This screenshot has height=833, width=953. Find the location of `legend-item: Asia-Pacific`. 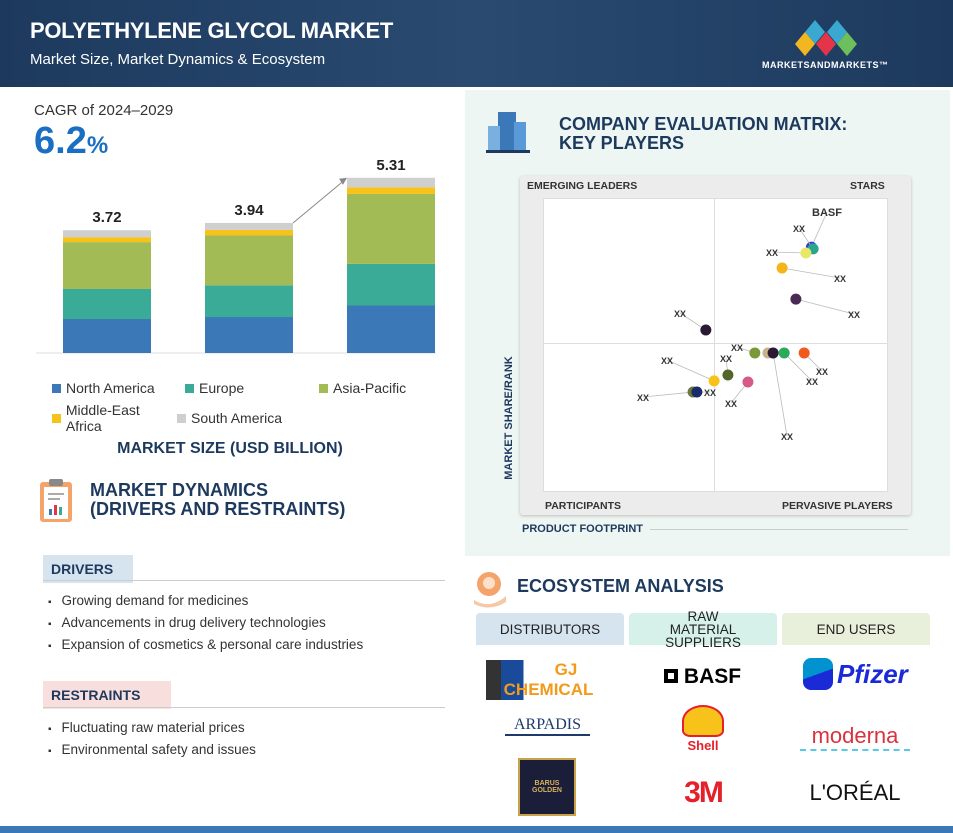

legend-item: Asia-Pacific is located at coordinates (374, 388).